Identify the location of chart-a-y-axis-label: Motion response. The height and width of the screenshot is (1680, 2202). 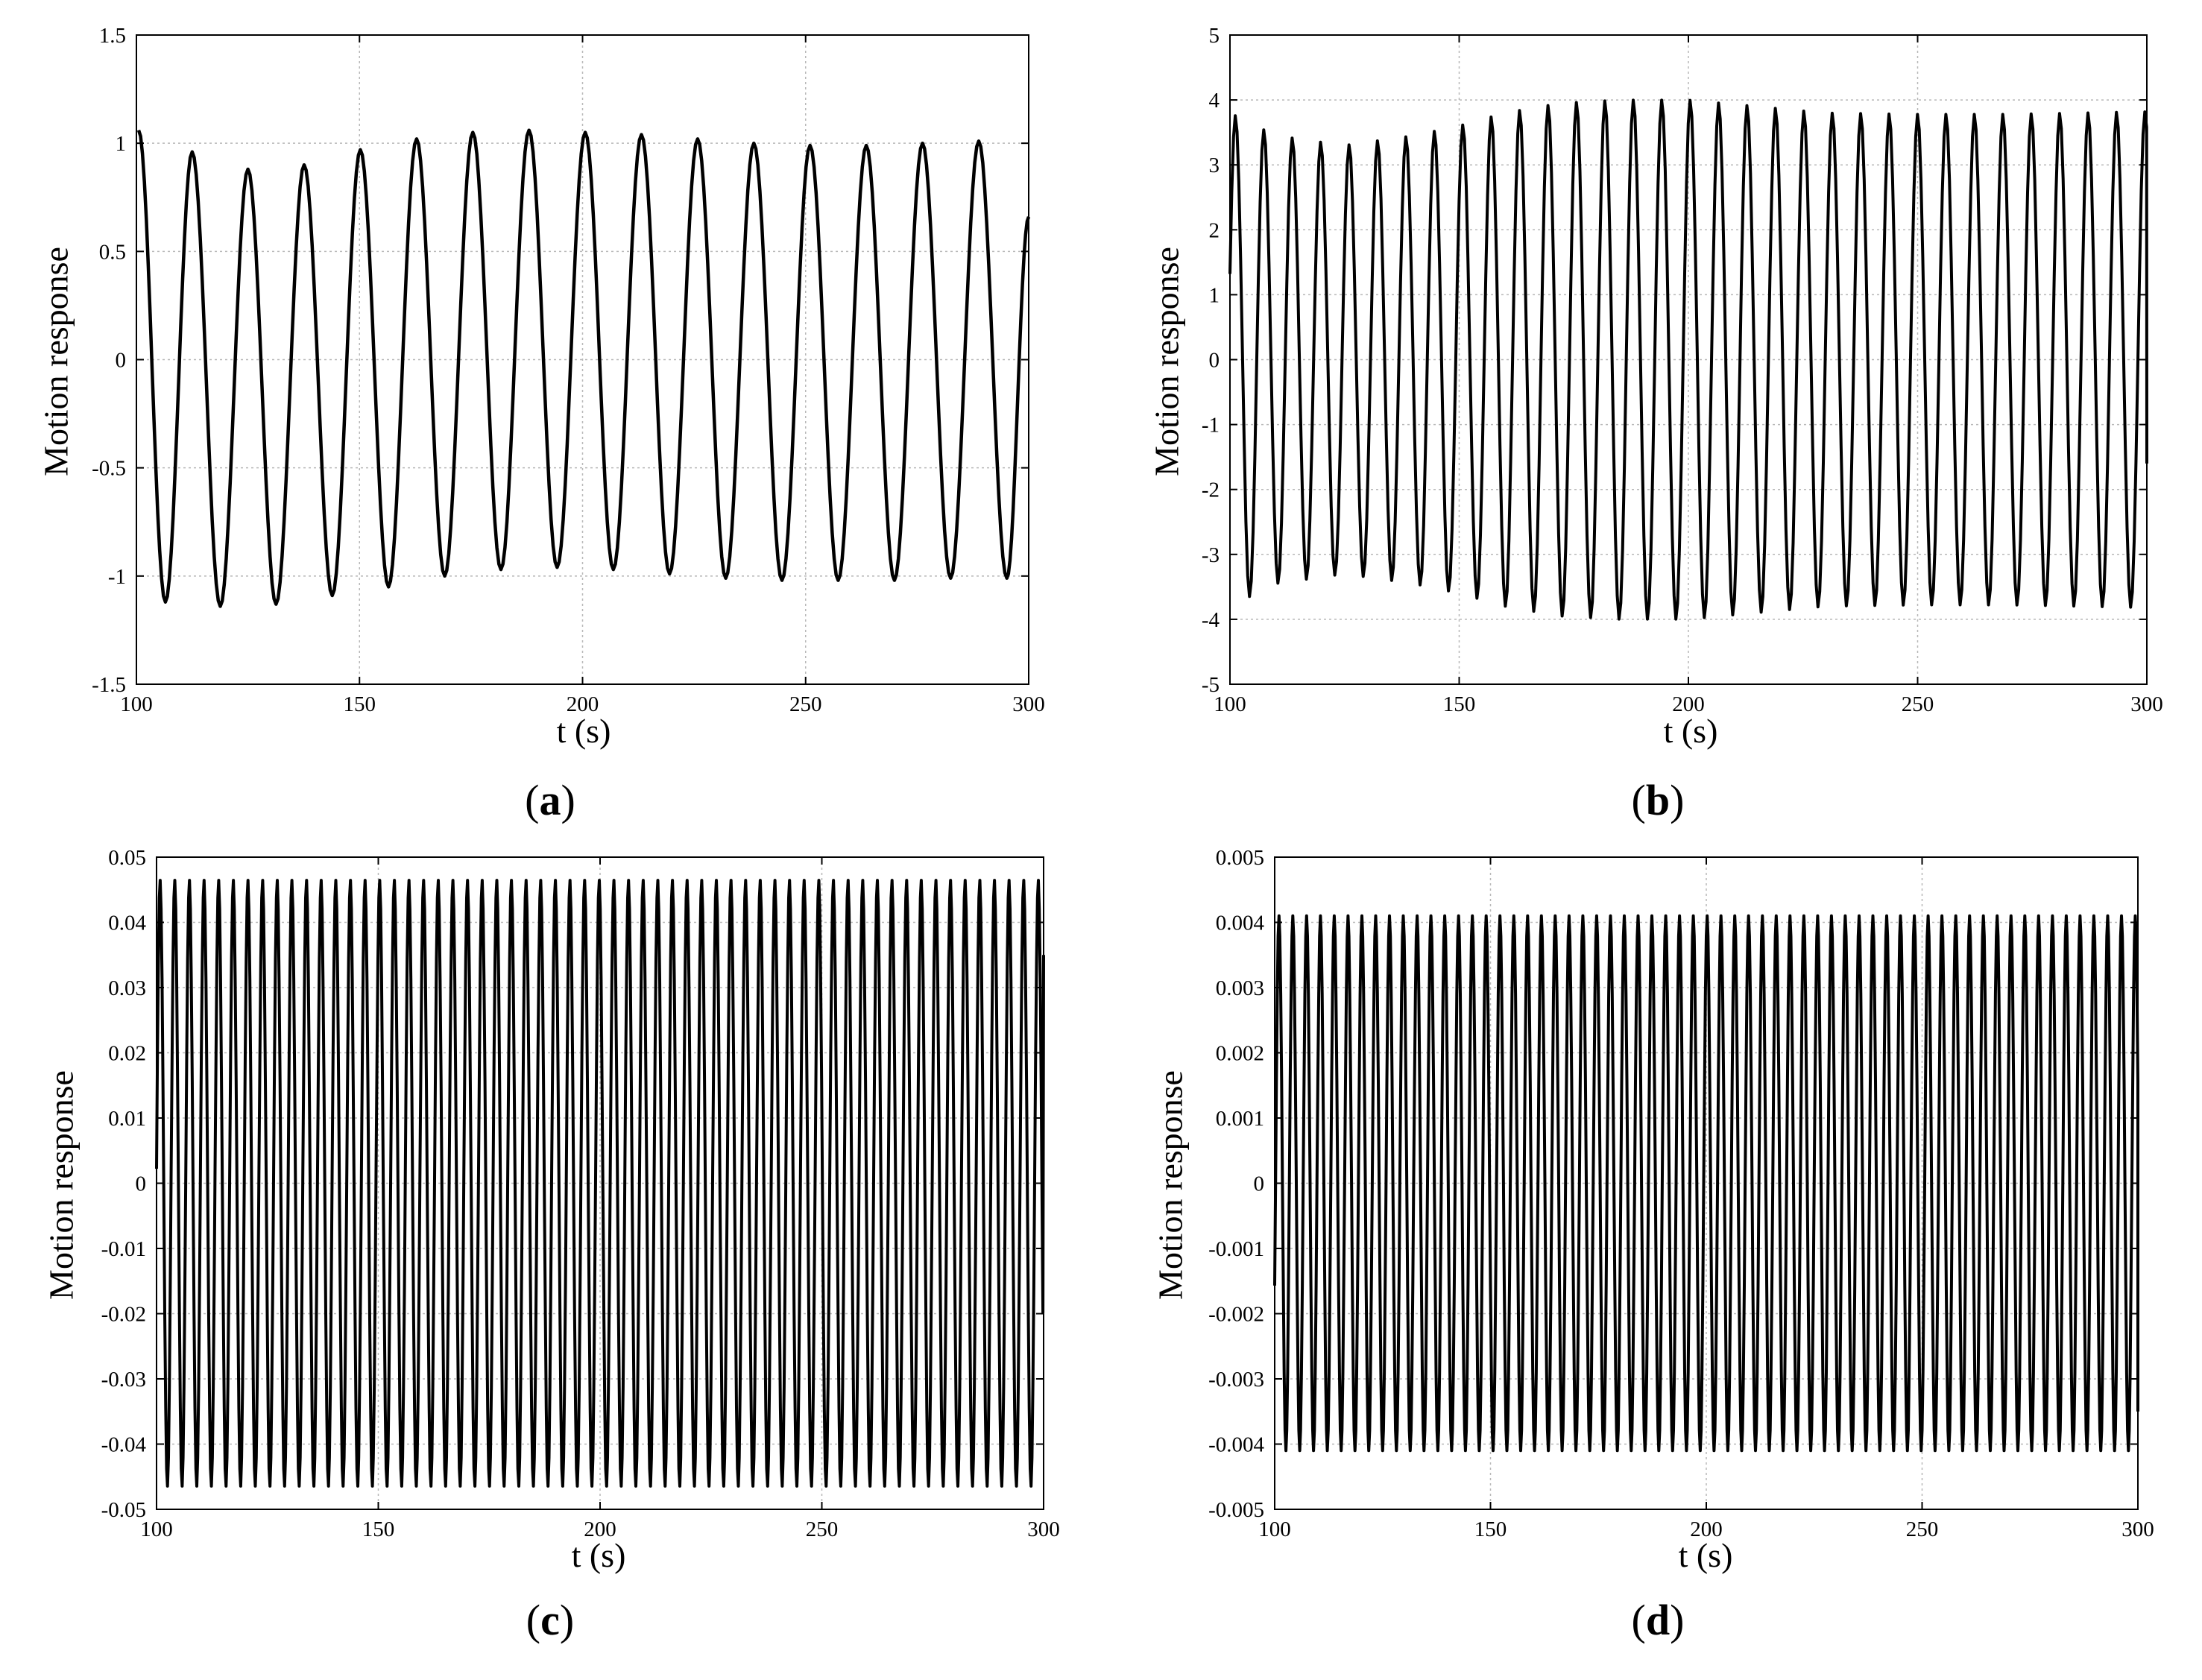
(56, 361).